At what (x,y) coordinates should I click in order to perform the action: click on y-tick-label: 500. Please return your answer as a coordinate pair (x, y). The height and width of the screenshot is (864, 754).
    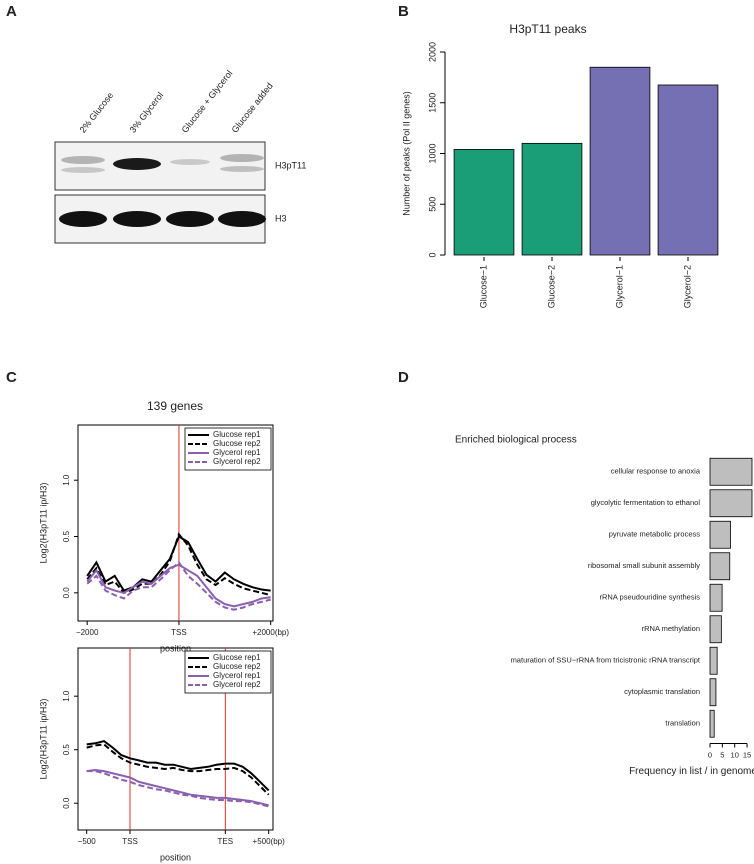
    Looking at the image, I should click on (432, 204).